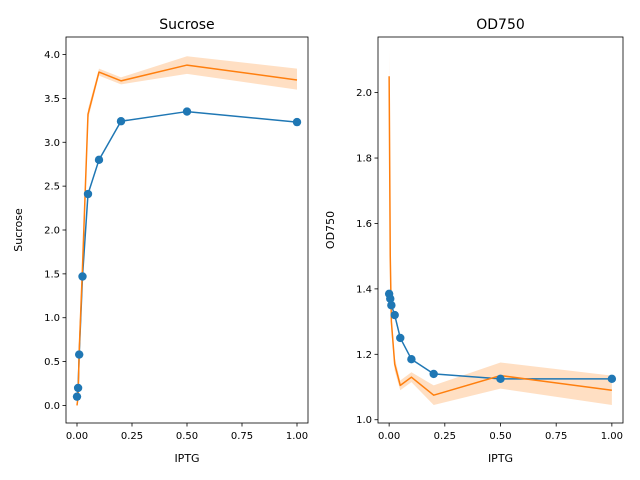  I want to click on sucrose-x-tick-label: 0.75, so click(242, 436).